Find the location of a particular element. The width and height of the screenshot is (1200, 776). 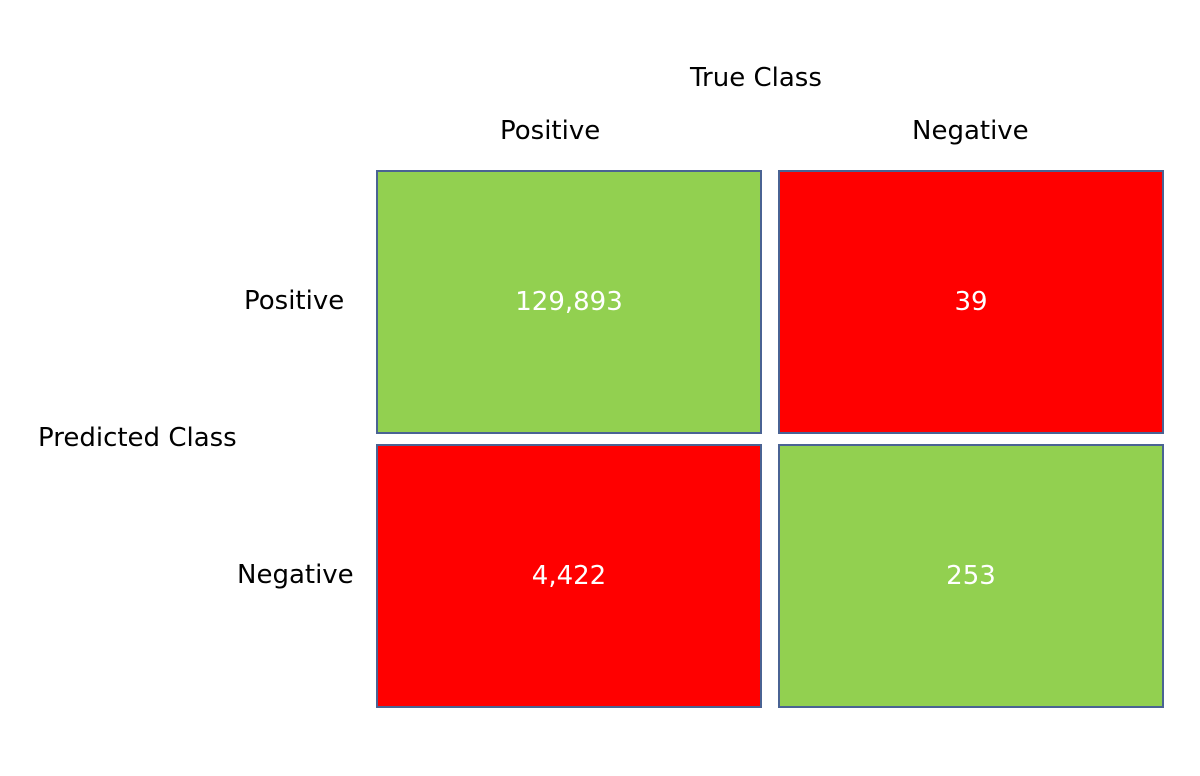

cell-value-true-positive: 129,893 is located at coordinates (569, 302).